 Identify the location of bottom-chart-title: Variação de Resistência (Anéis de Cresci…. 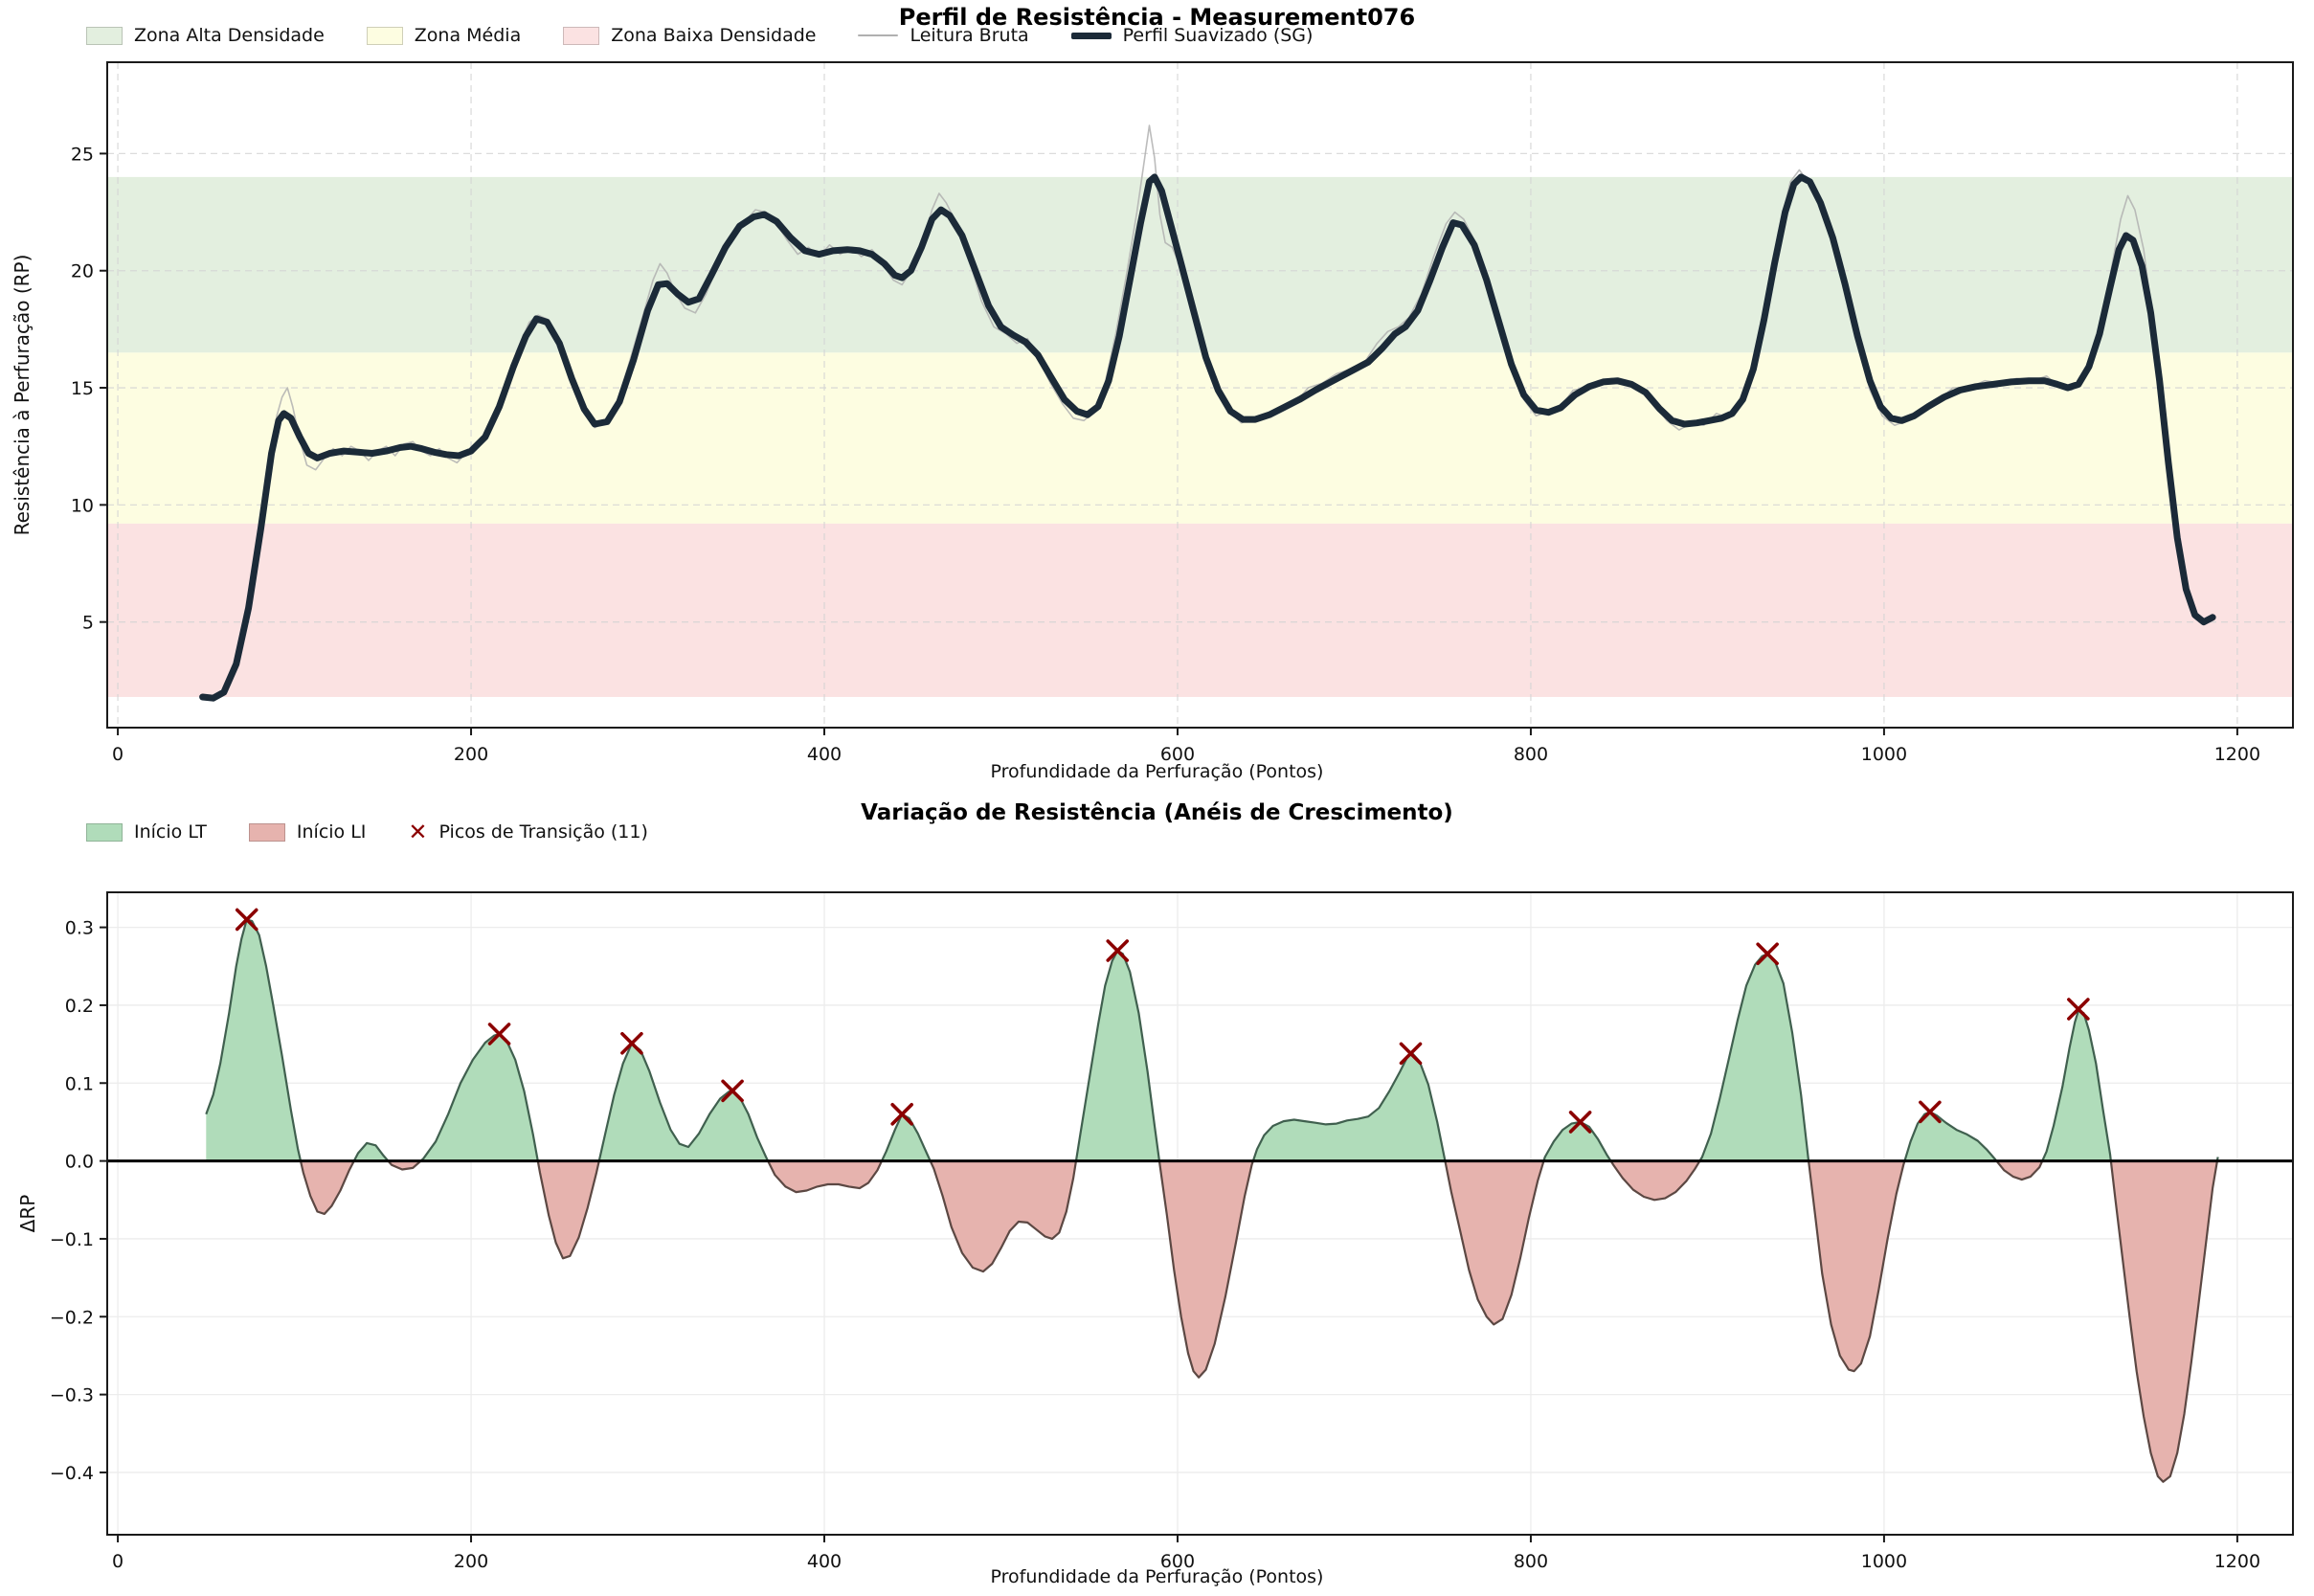
(1157, 812).